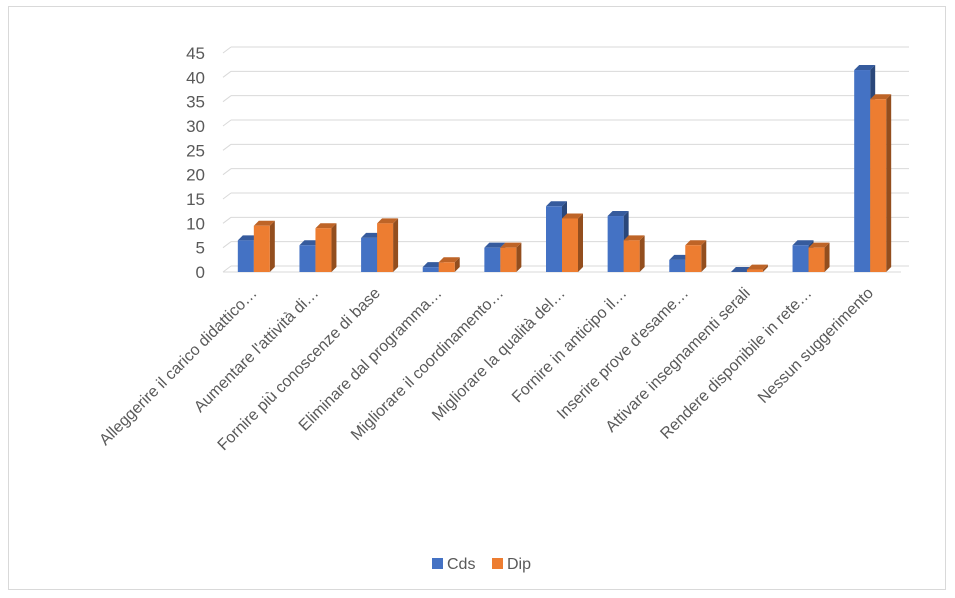 The width and height of the screenshot is (955, 598). Describe the element at coordinates (461, 564) in the screenshot. I see `legend-label-cds: Cds` at that location.